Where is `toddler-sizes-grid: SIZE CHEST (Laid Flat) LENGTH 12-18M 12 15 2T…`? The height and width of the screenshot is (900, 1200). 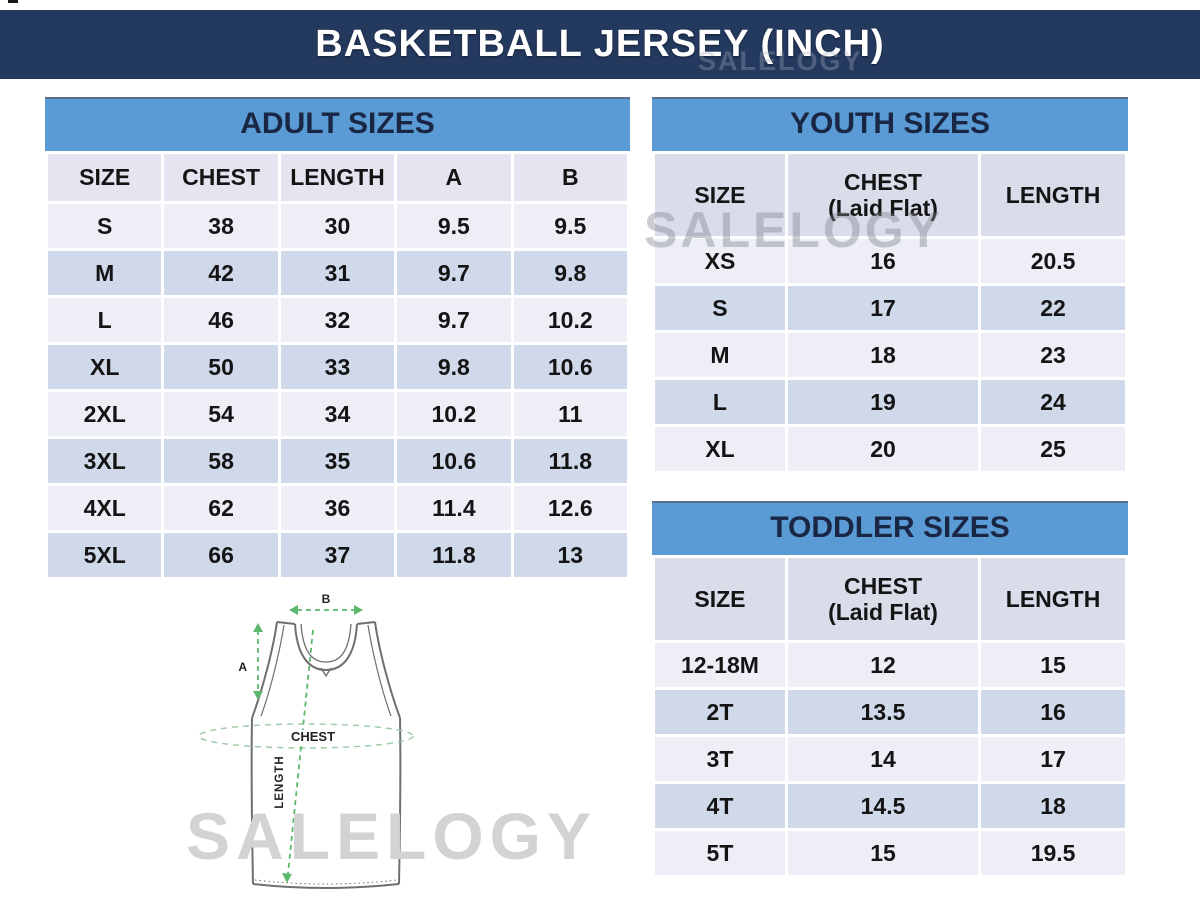 toddler-sizes-grid: SIZE CHEST (Laid Flat) LENGTH 12-18M 12 15 2T… is located at coordinates (890, 716).